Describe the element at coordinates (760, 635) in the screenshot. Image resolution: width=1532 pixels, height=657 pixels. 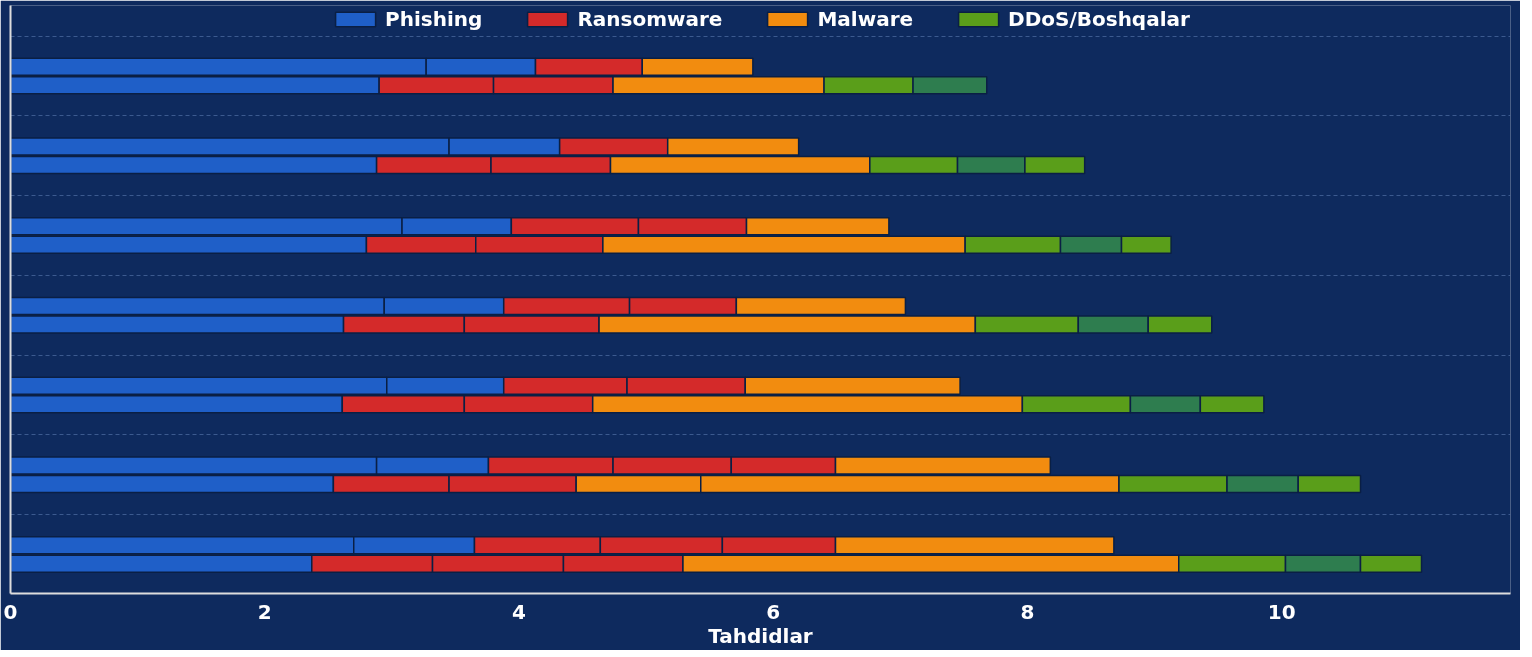
I see `x-axis-title: Tahdidlar` at that location.